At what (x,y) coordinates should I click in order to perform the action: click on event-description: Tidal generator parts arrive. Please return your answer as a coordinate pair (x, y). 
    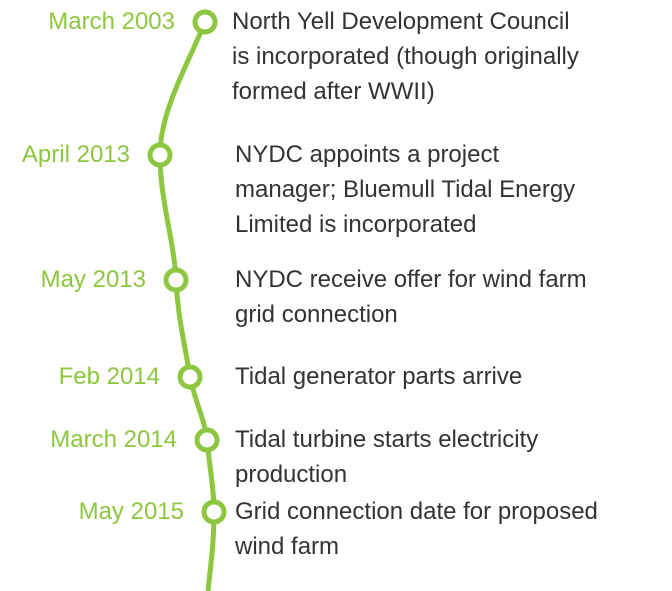
    Looking at the image, I should click on (378, 376).